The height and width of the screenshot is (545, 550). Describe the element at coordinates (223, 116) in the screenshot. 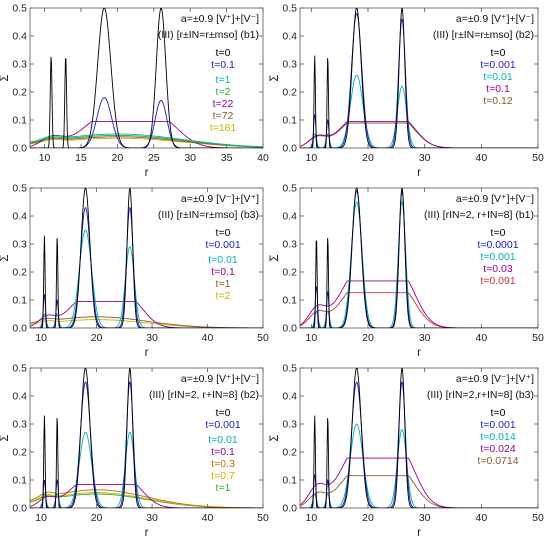

I see `legend-entry: t=72` at that location.